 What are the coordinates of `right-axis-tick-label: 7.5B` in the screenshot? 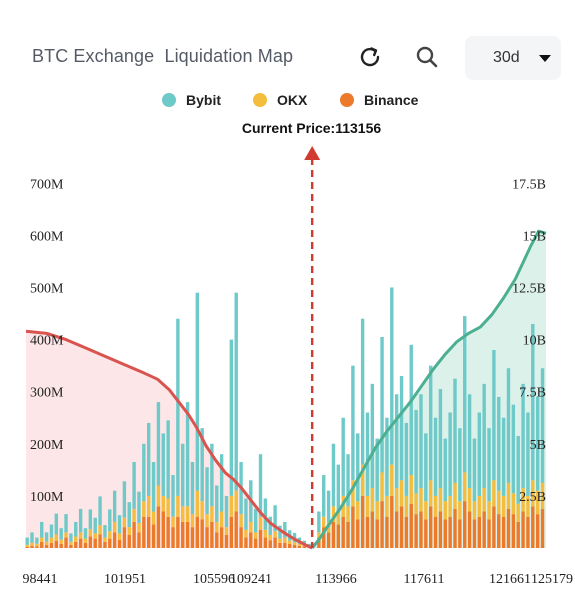 It's located at (532, 393).